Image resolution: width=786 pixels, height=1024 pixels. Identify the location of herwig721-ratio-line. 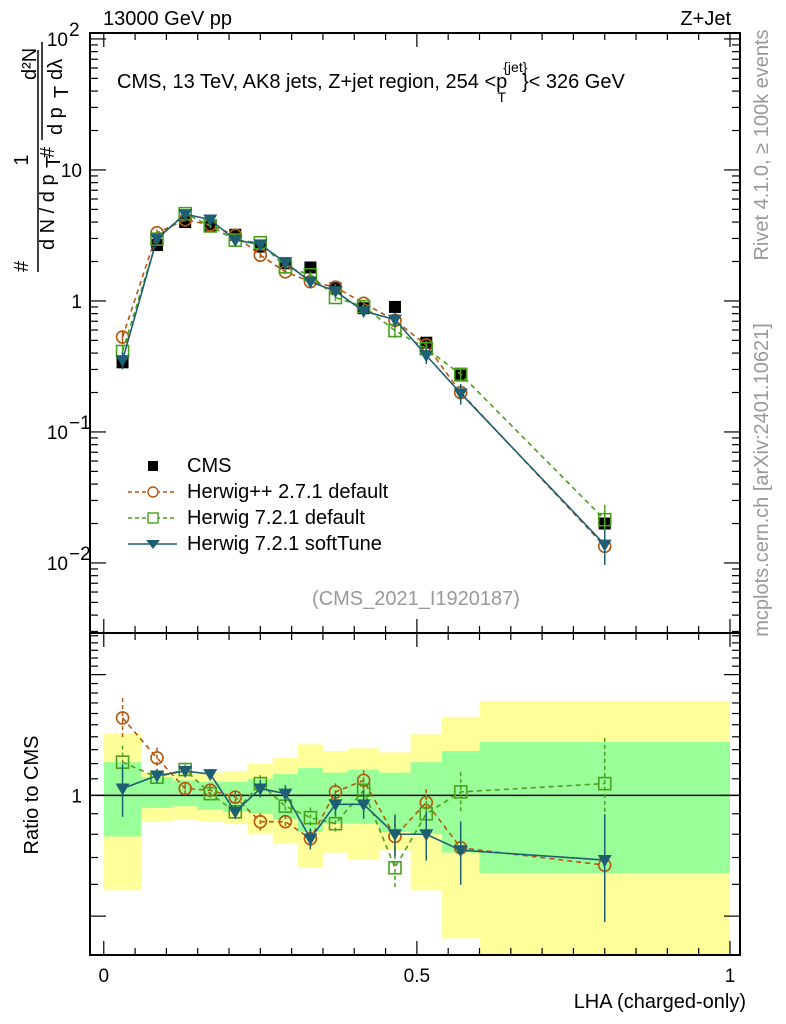
(363, 815).